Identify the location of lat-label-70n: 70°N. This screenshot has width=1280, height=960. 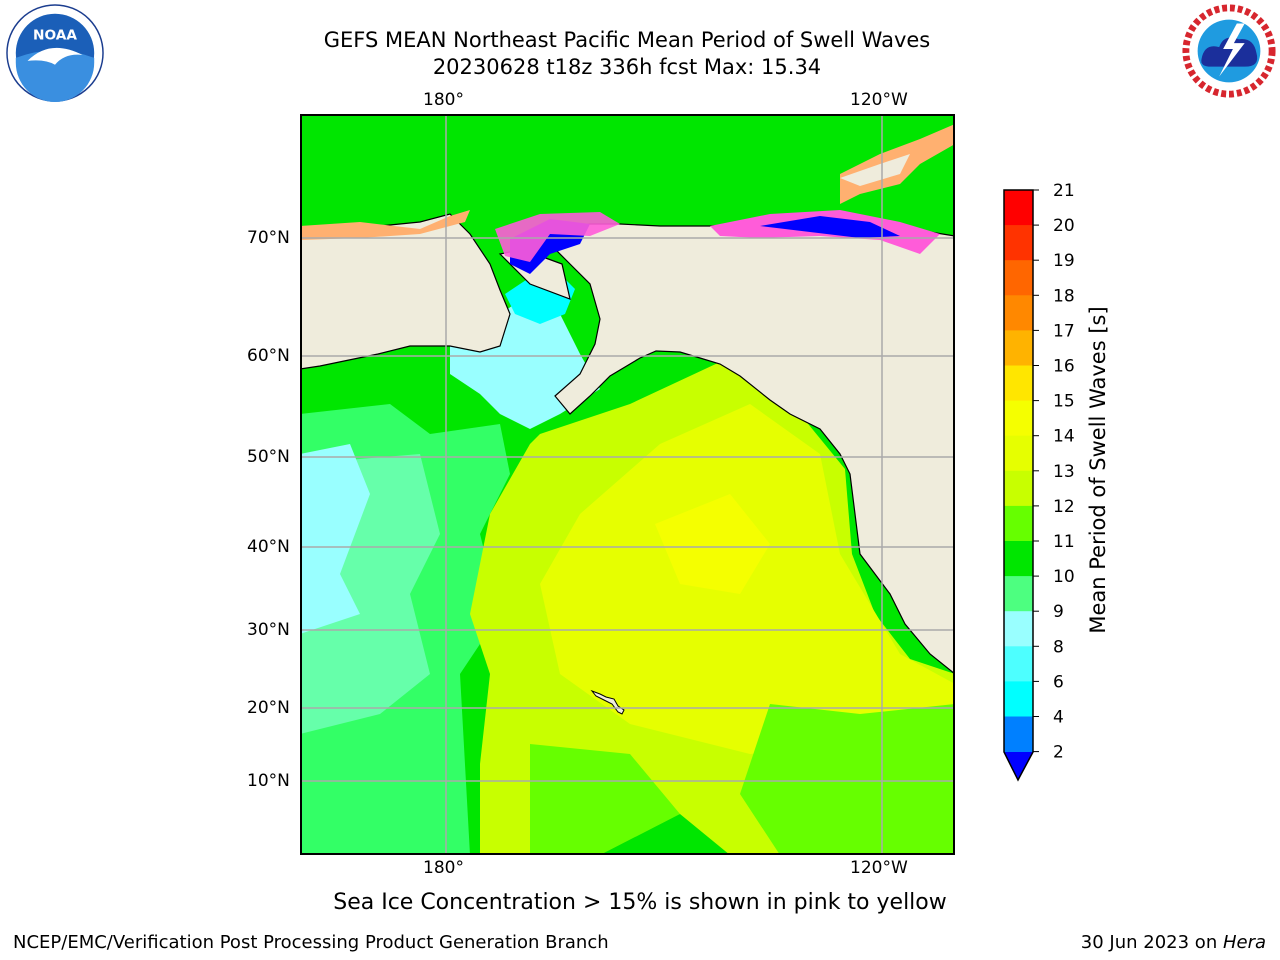
(268, 238).